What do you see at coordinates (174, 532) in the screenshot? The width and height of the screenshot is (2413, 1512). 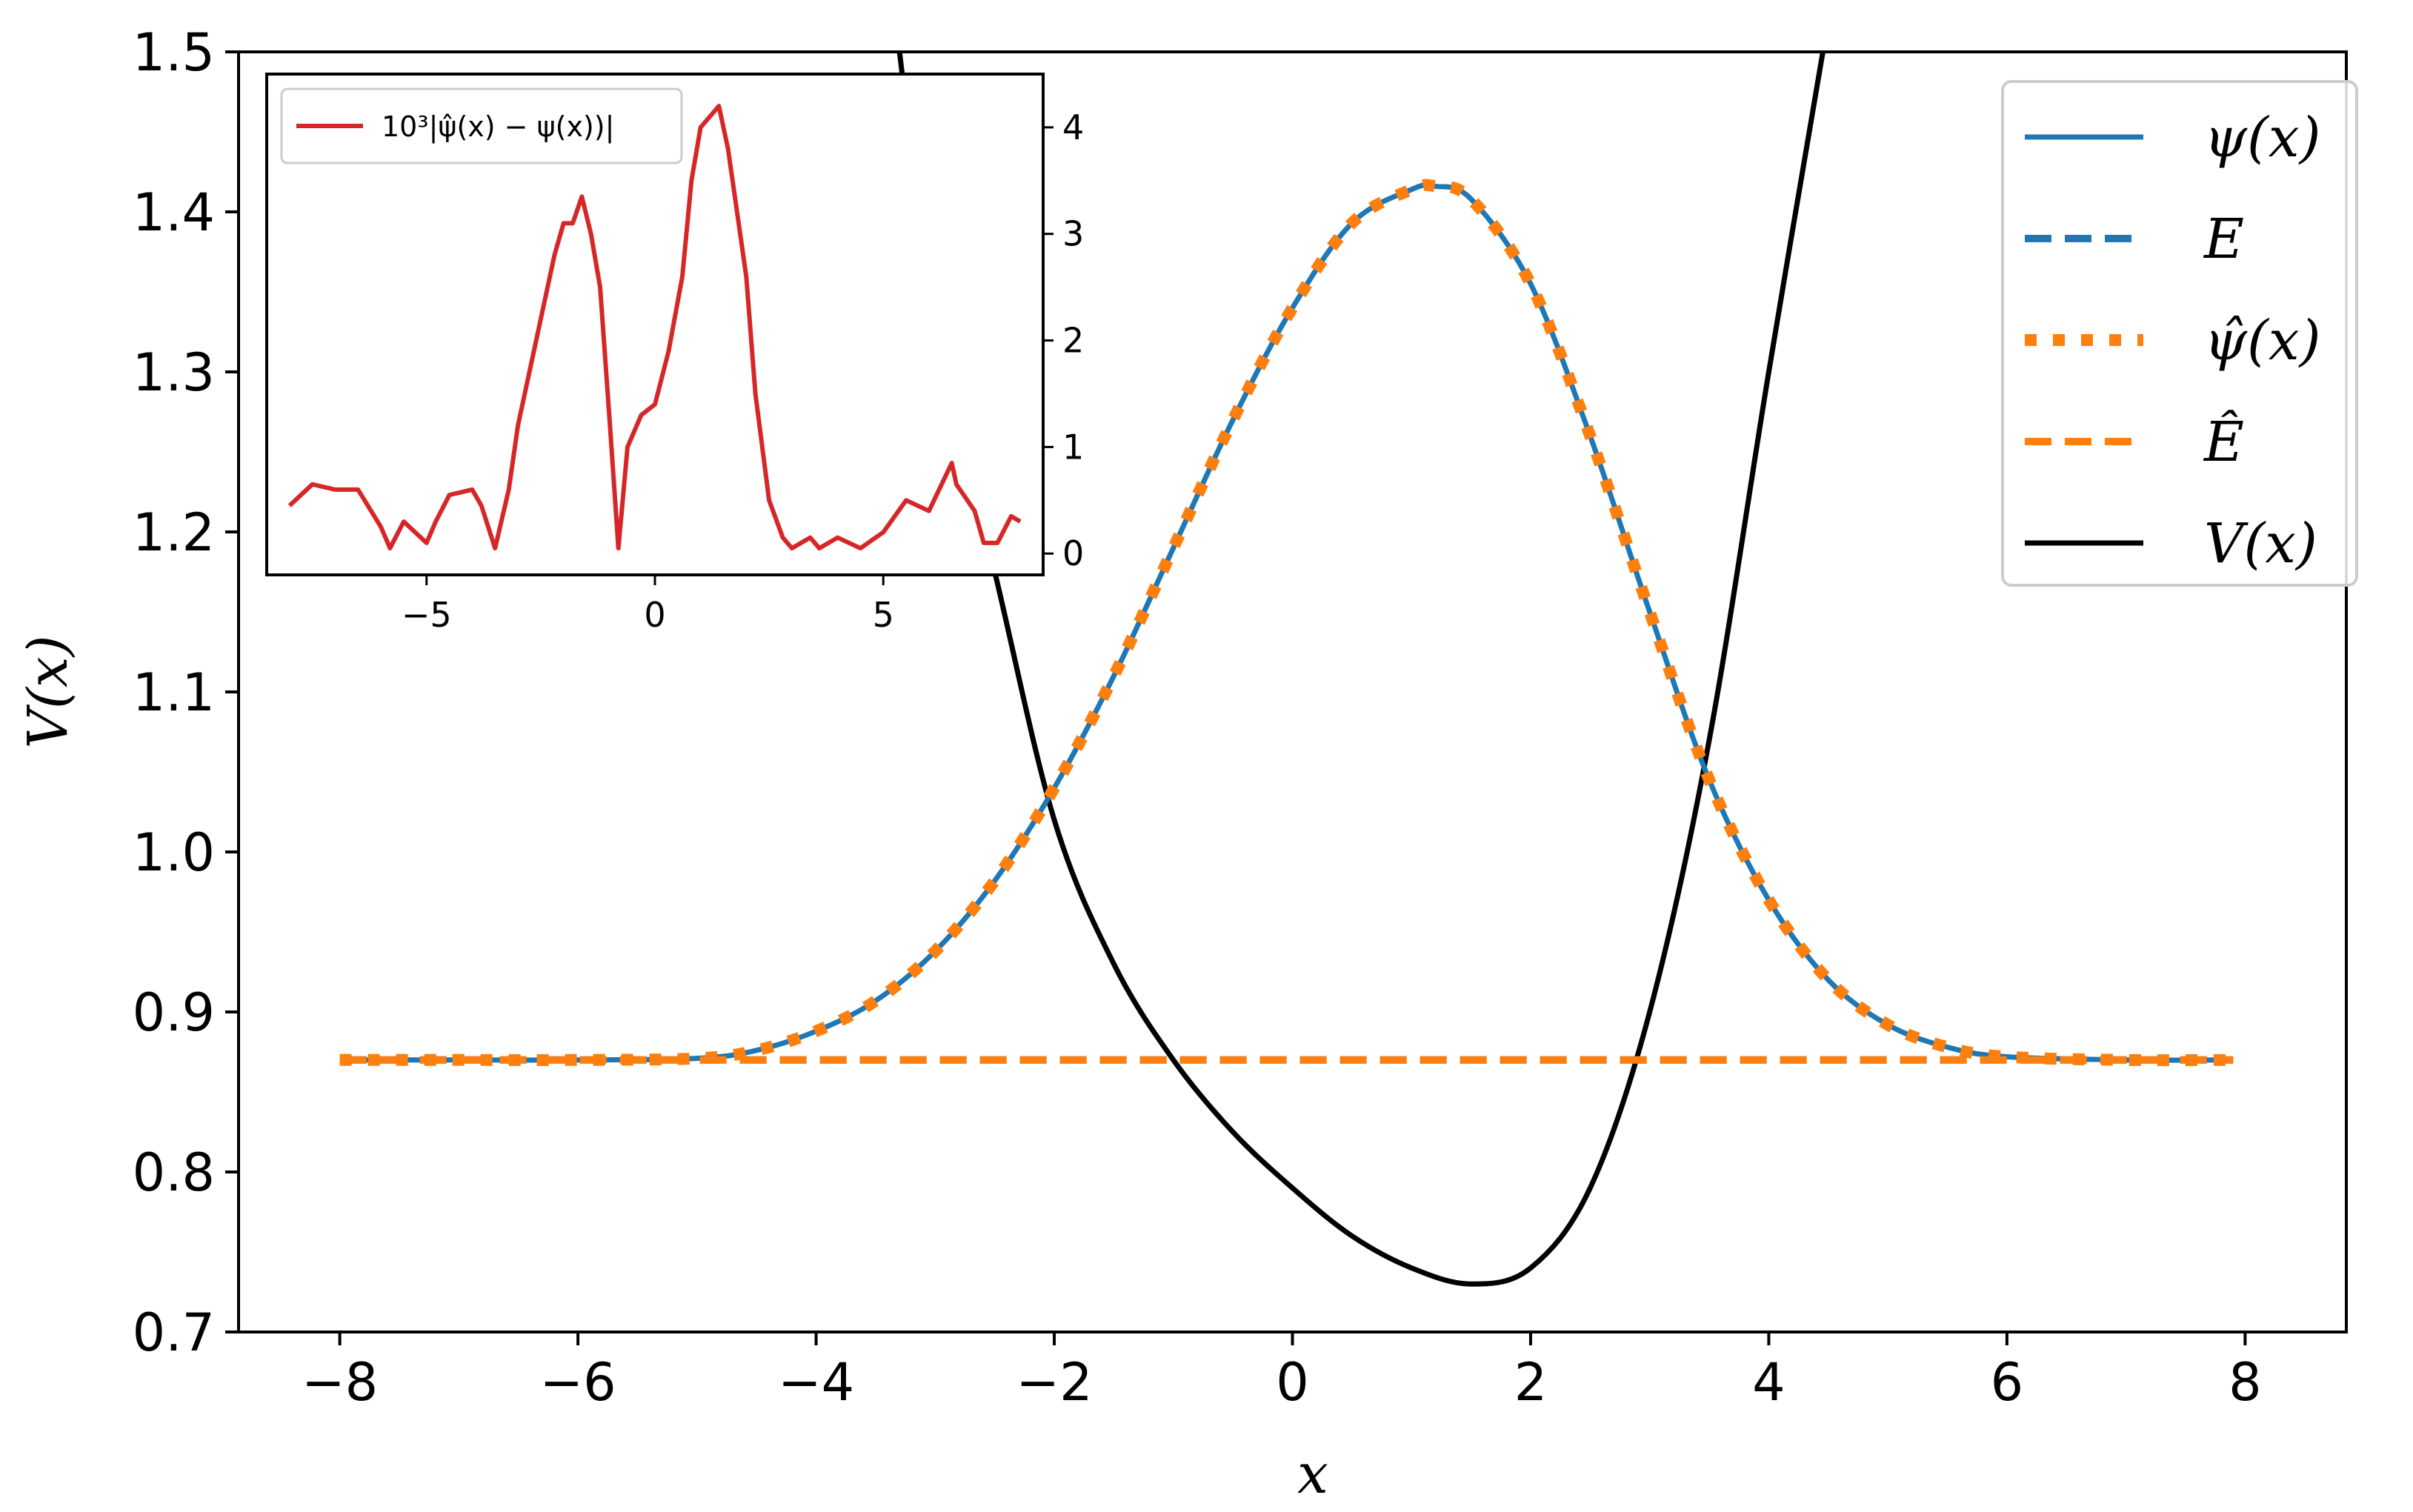 I see `main-y-tick-label: 1.2` at bounding box center [174, 532].